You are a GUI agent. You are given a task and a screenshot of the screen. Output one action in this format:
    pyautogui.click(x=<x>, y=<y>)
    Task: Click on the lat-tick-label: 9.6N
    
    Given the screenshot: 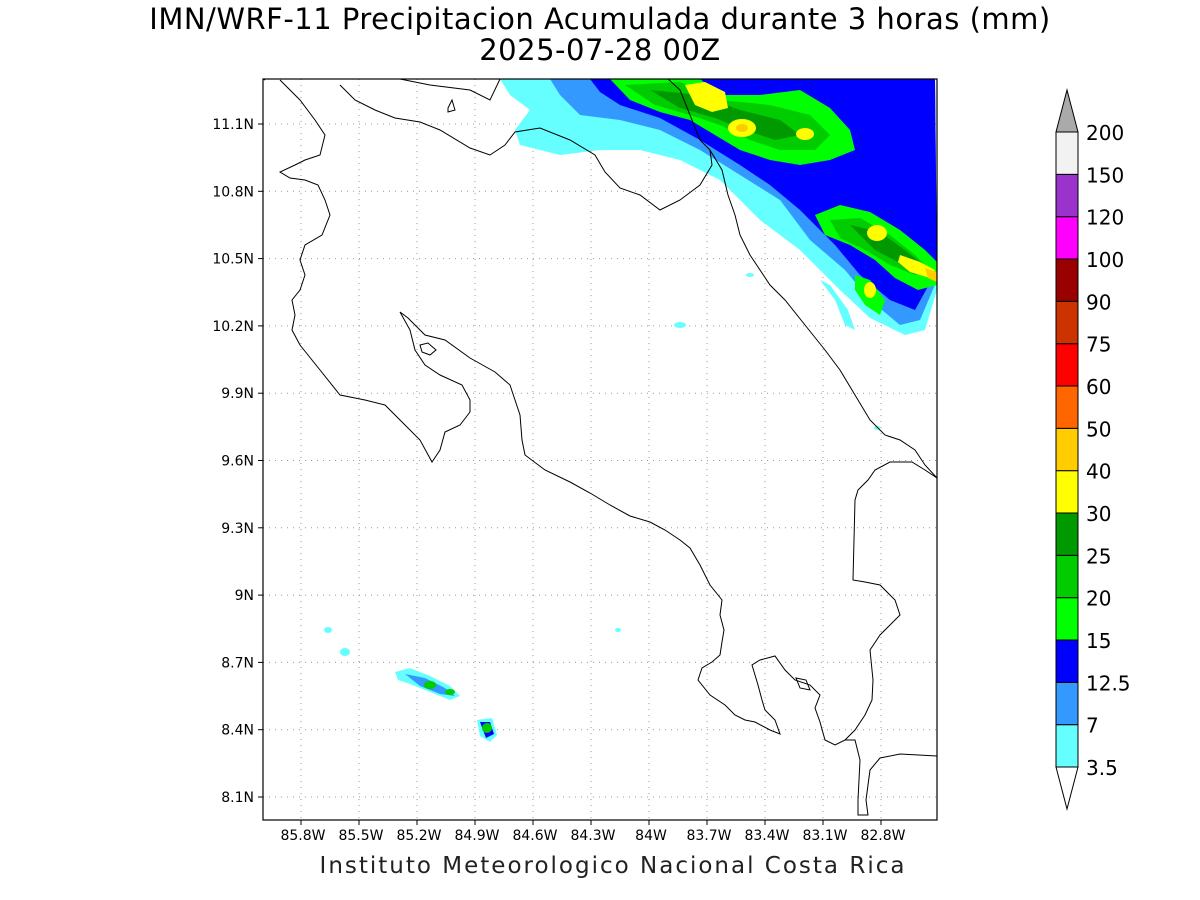 What is the action you would take?
    pyautogui.click(x=237, y=462)
    